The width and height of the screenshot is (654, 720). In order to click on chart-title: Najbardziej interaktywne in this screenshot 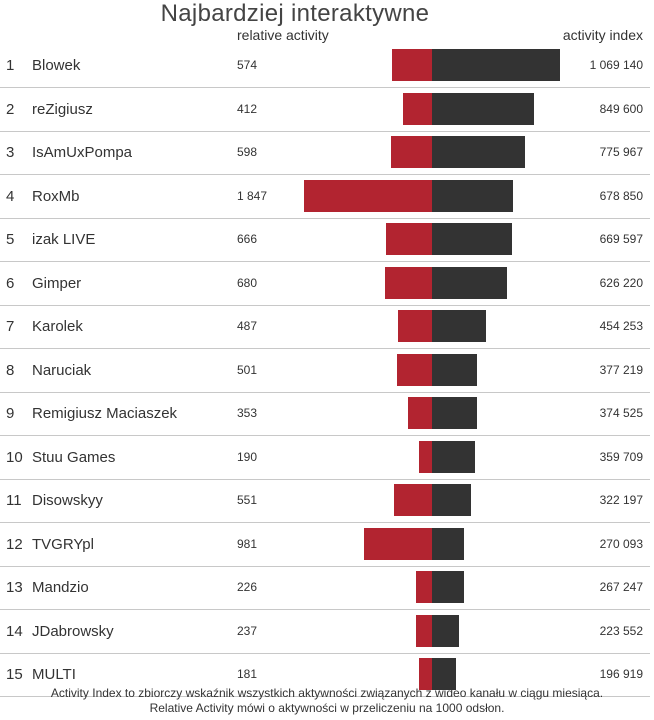, I will do `click(295, 13)`.